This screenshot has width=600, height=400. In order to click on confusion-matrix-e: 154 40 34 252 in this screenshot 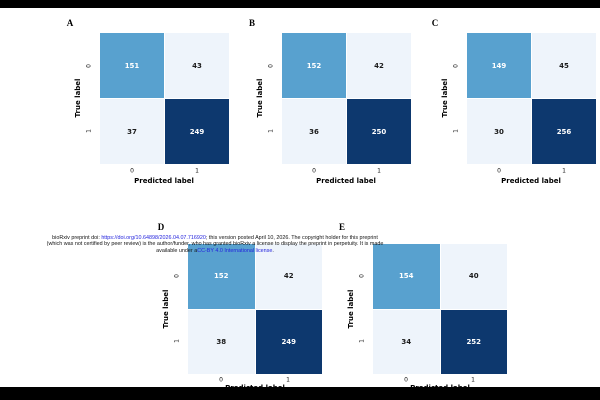, I will do `click(440, 309)`.